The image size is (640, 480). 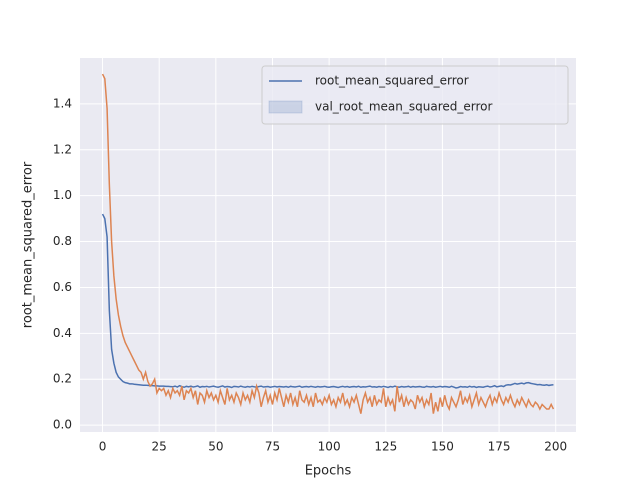 What do you see at coordinates (62, 149) in the screenshot?
I see `y-tick-label: 1.2` at bounding box center [62, 149].